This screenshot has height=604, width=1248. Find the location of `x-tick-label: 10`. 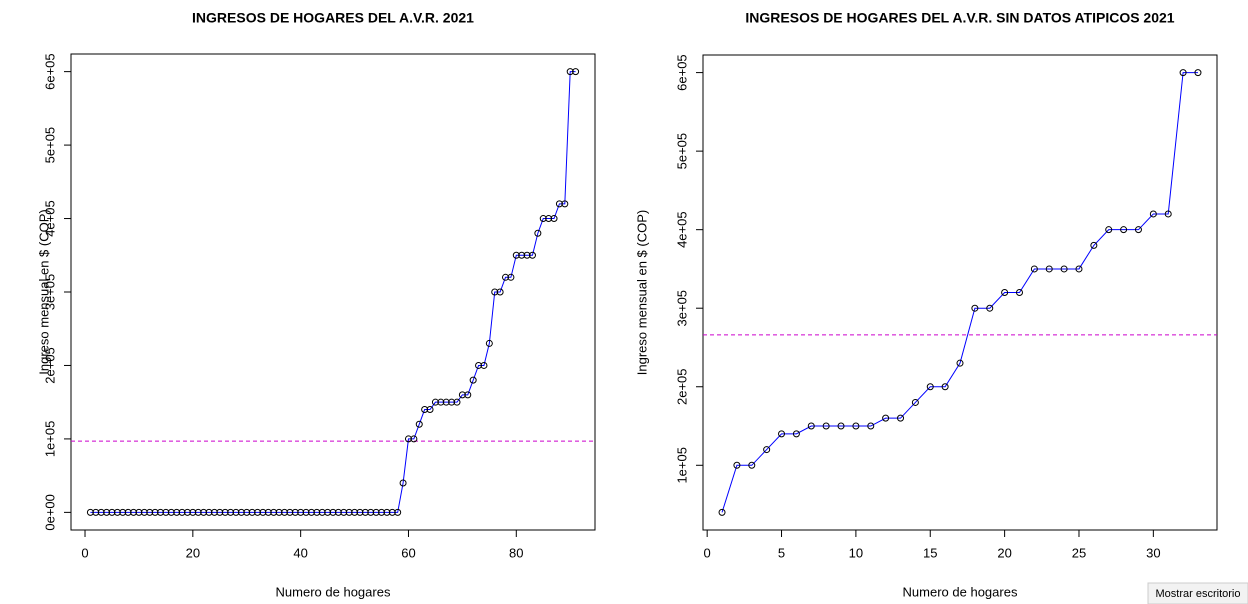

x-tick-label: 10 is located at coordinates (856, 552).